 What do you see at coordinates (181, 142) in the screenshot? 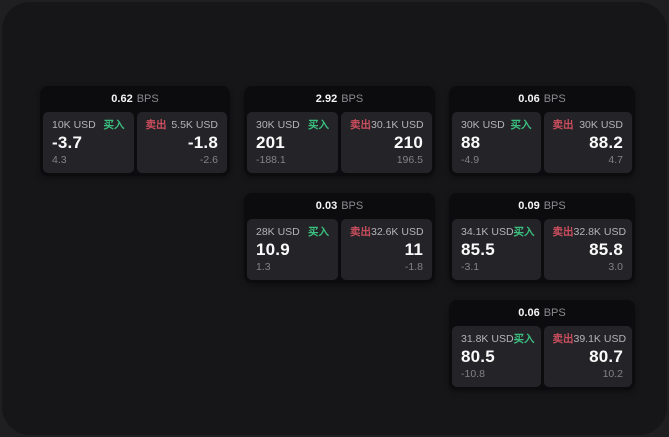
I see `sell-pane: 卖出 5.5K USD -1.8 -2.6` at bounding box center [181, 142].